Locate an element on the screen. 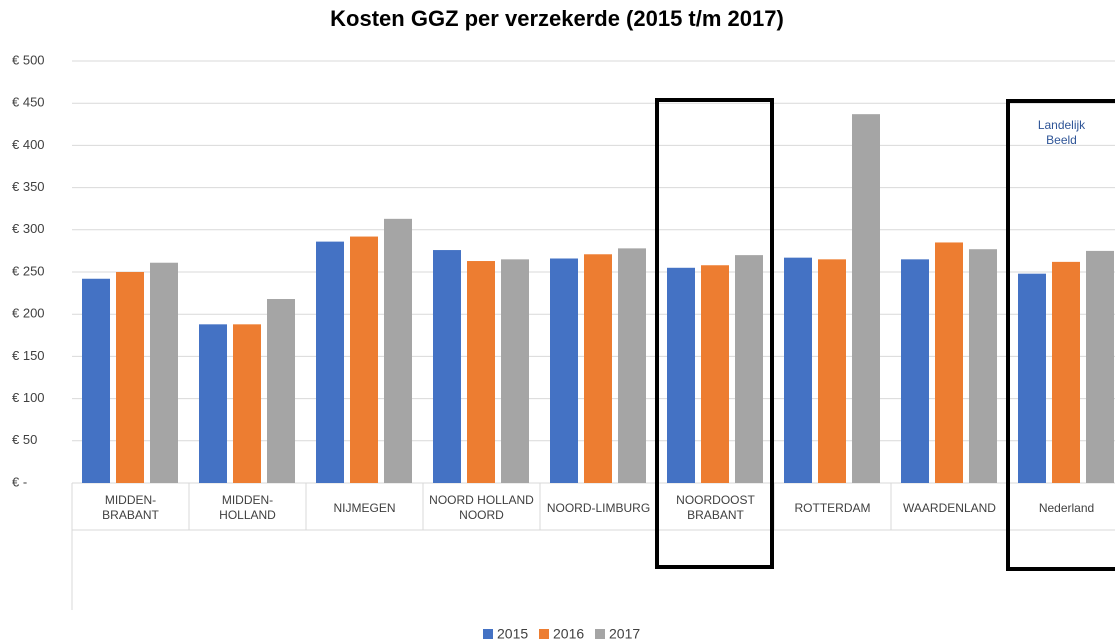 This screenshot has width=1115, height=644. x-tick-label: WAARDENLAND is located at coordinates (949, 507).